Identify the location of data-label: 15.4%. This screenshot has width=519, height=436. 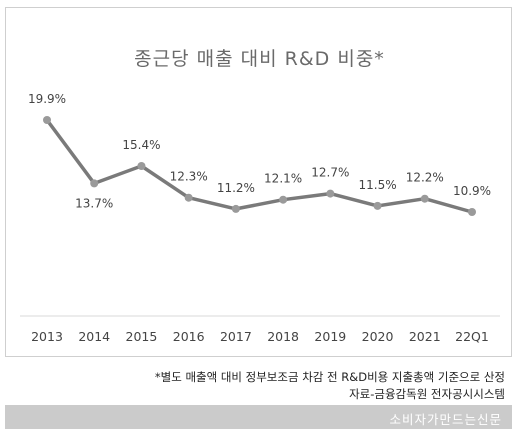
(141, 145).